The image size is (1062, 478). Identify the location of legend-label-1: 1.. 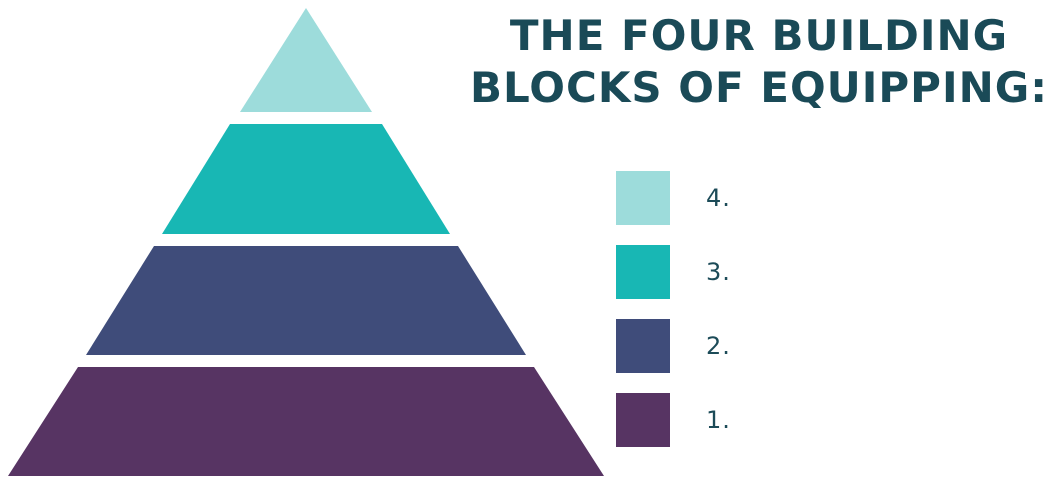
(718, 420).